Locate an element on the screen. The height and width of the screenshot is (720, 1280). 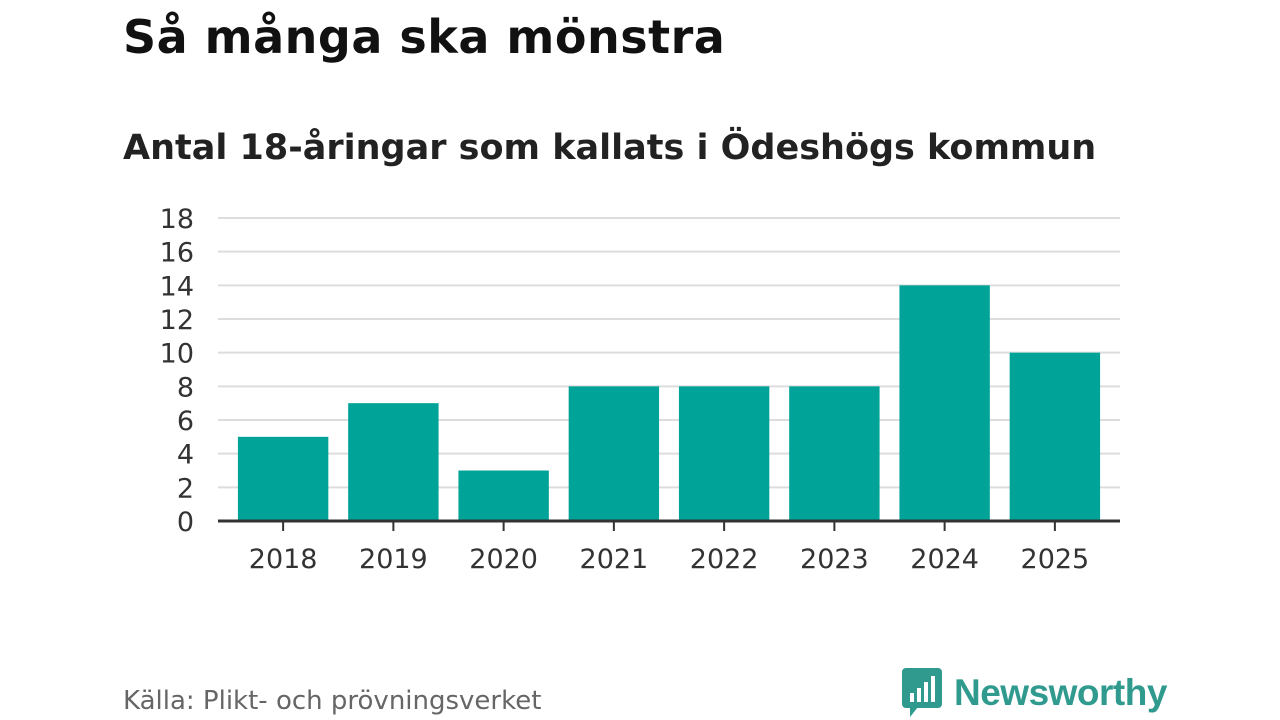
x-tick-label: 2022 is located at coordinates (724, 559).